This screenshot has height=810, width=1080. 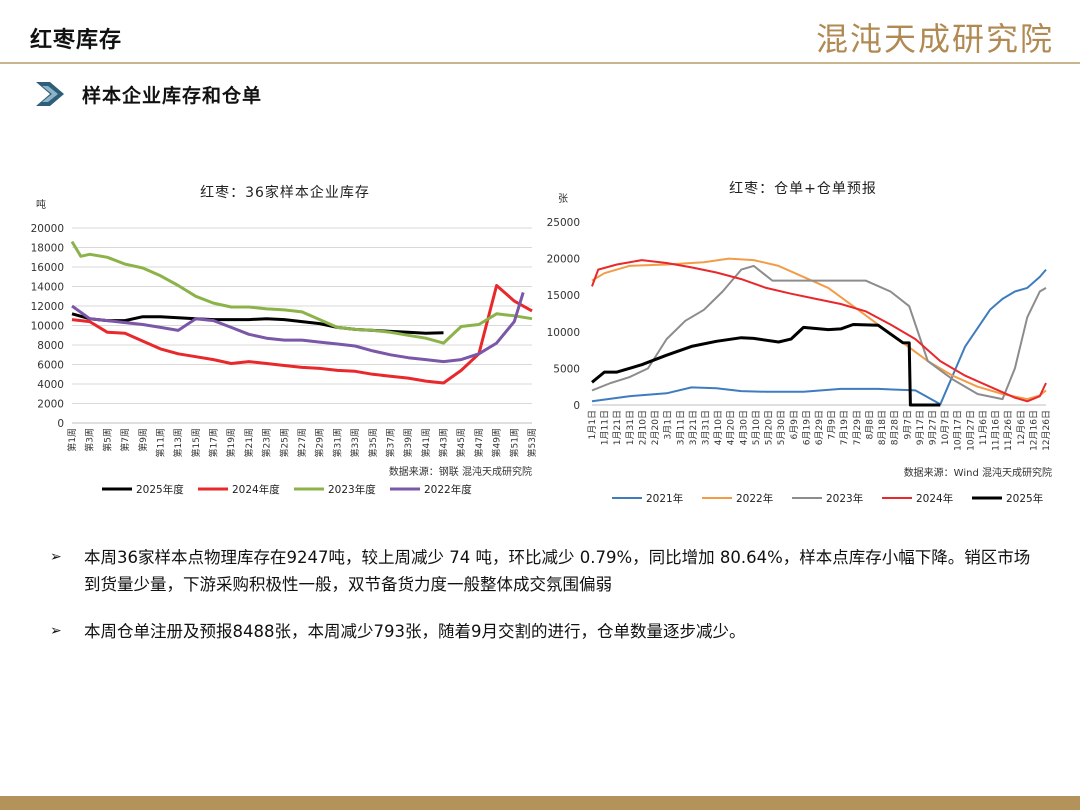 What do you see at coordinates (920, 427) in the screenshot?
I see `x-tick-label: 9月17日` at bounding box center [920, 427].